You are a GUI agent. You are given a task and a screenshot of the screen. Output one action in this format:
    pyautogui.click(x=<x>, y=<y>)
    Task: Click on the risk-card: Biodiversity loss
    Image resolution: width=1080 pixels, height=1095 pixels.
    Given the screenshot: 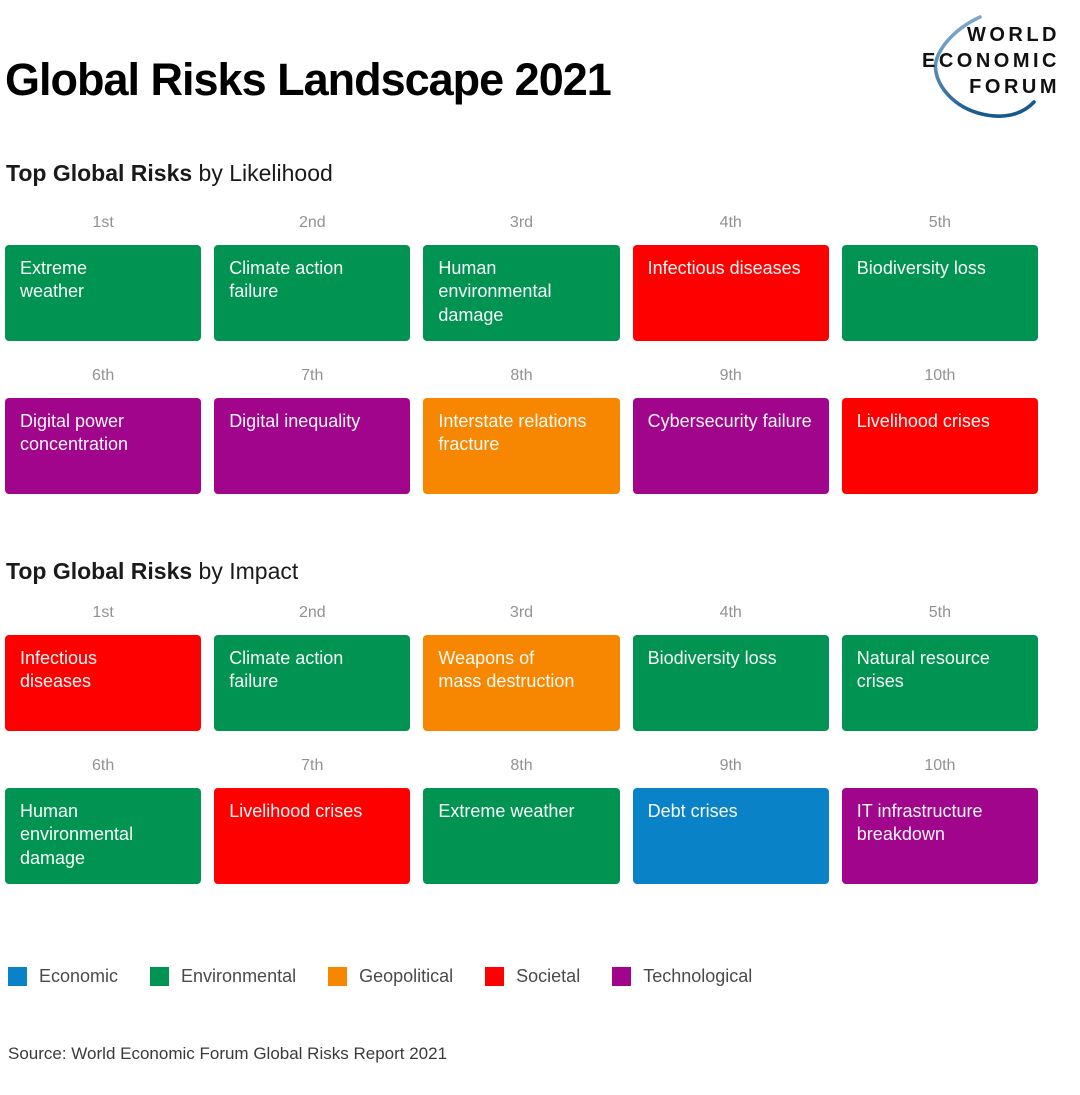 What is the action you would take?
    pyautogui.click(x=939, y=293)
    